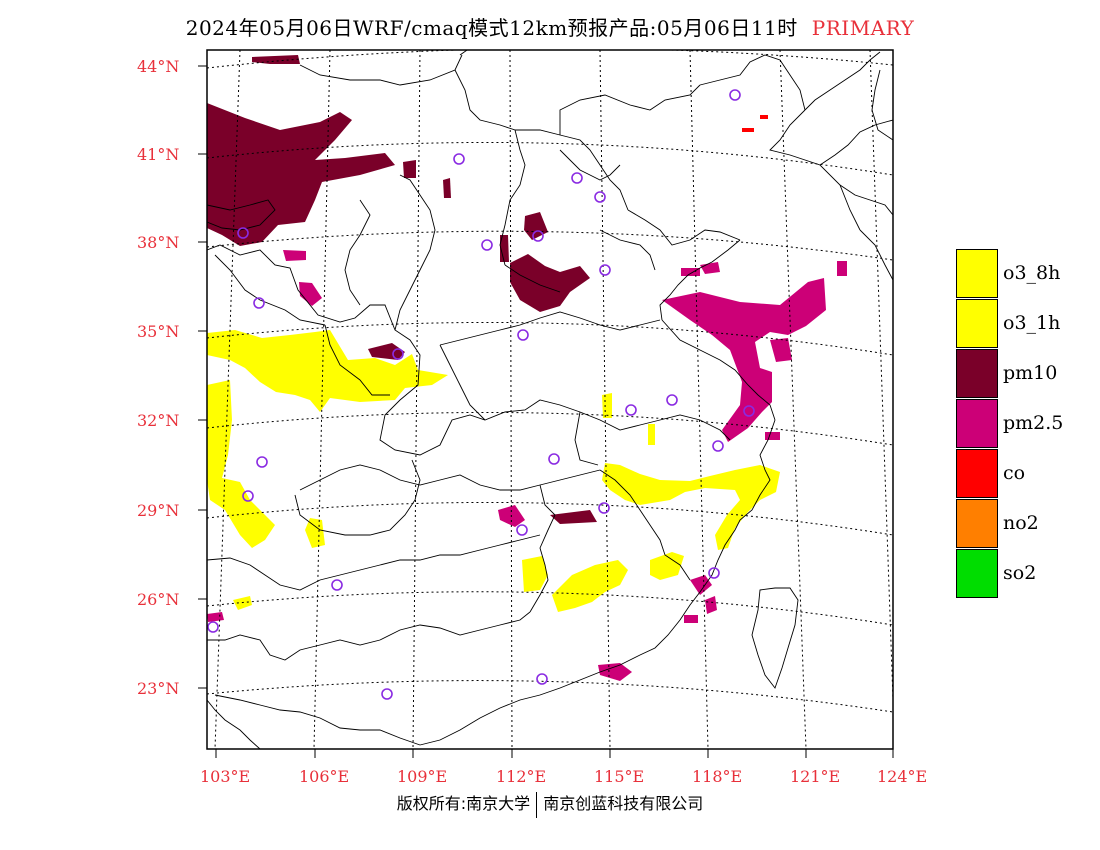 Image resolution: width=1100 pixels, height=850 pixels. I want to click on lat-label-38: 38°N, so click(158, 242).